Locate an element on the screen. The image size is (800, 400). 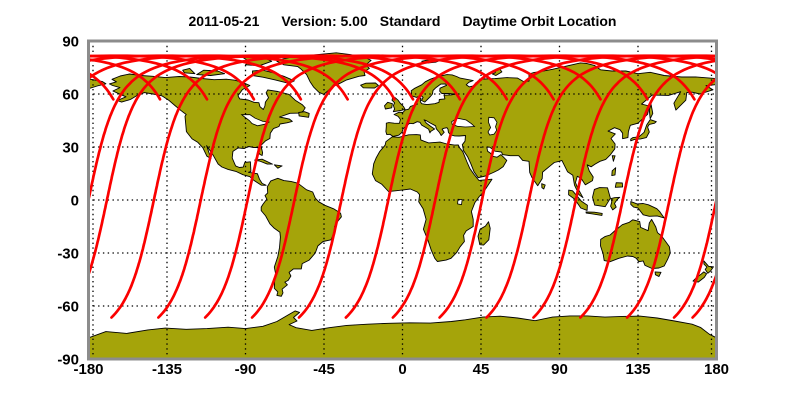
landmass-iceland is located at coordinates (369, 85).